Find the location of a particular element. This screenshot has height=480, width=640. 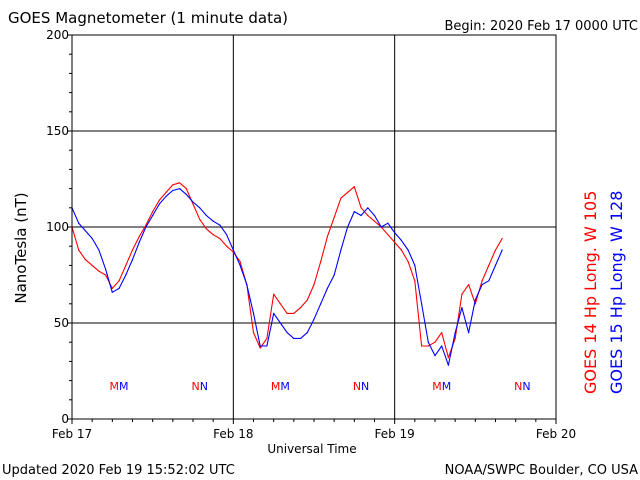

y-tick-label: 50 is located at coordinates (61, 323).